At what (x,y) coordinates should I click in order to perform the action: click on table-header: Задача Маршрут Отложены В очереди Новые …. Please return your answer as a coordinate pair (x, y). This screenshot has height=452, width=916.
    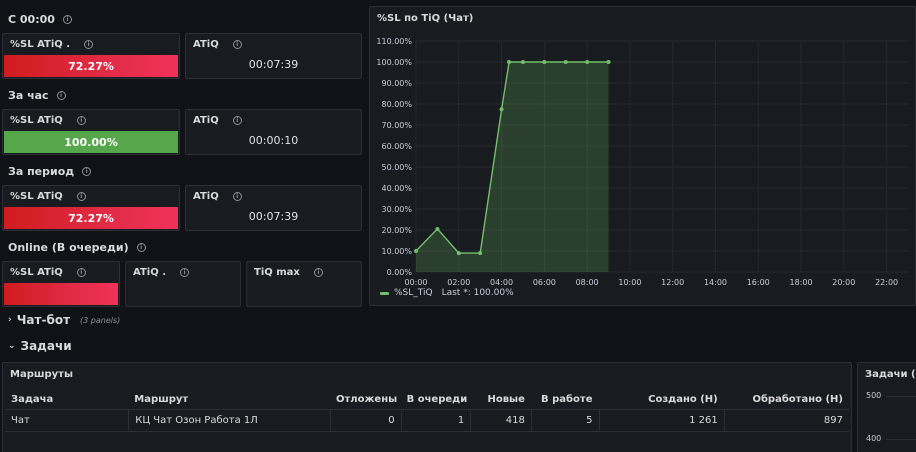
    Looking at the image, I should click on (427, 399).